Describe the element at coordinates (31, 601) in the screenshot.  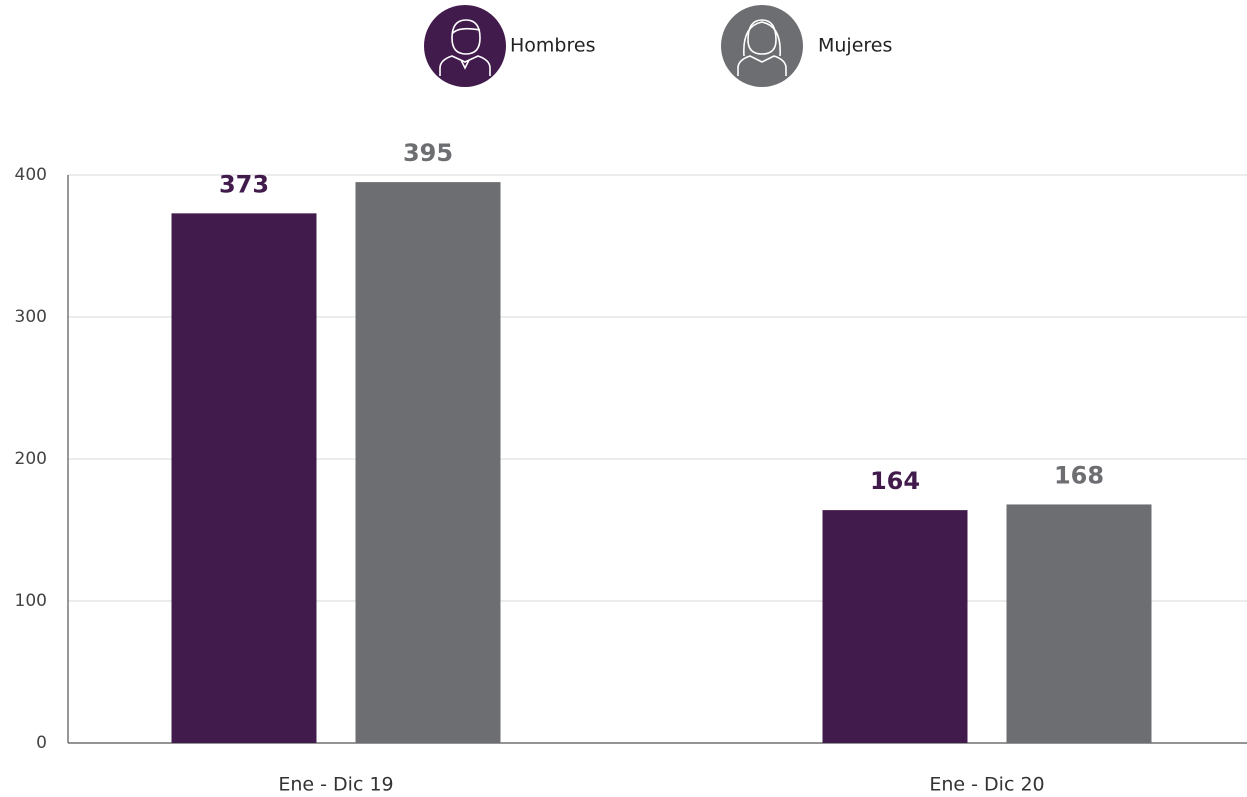
I see `y-tick-label: 100` at that location.